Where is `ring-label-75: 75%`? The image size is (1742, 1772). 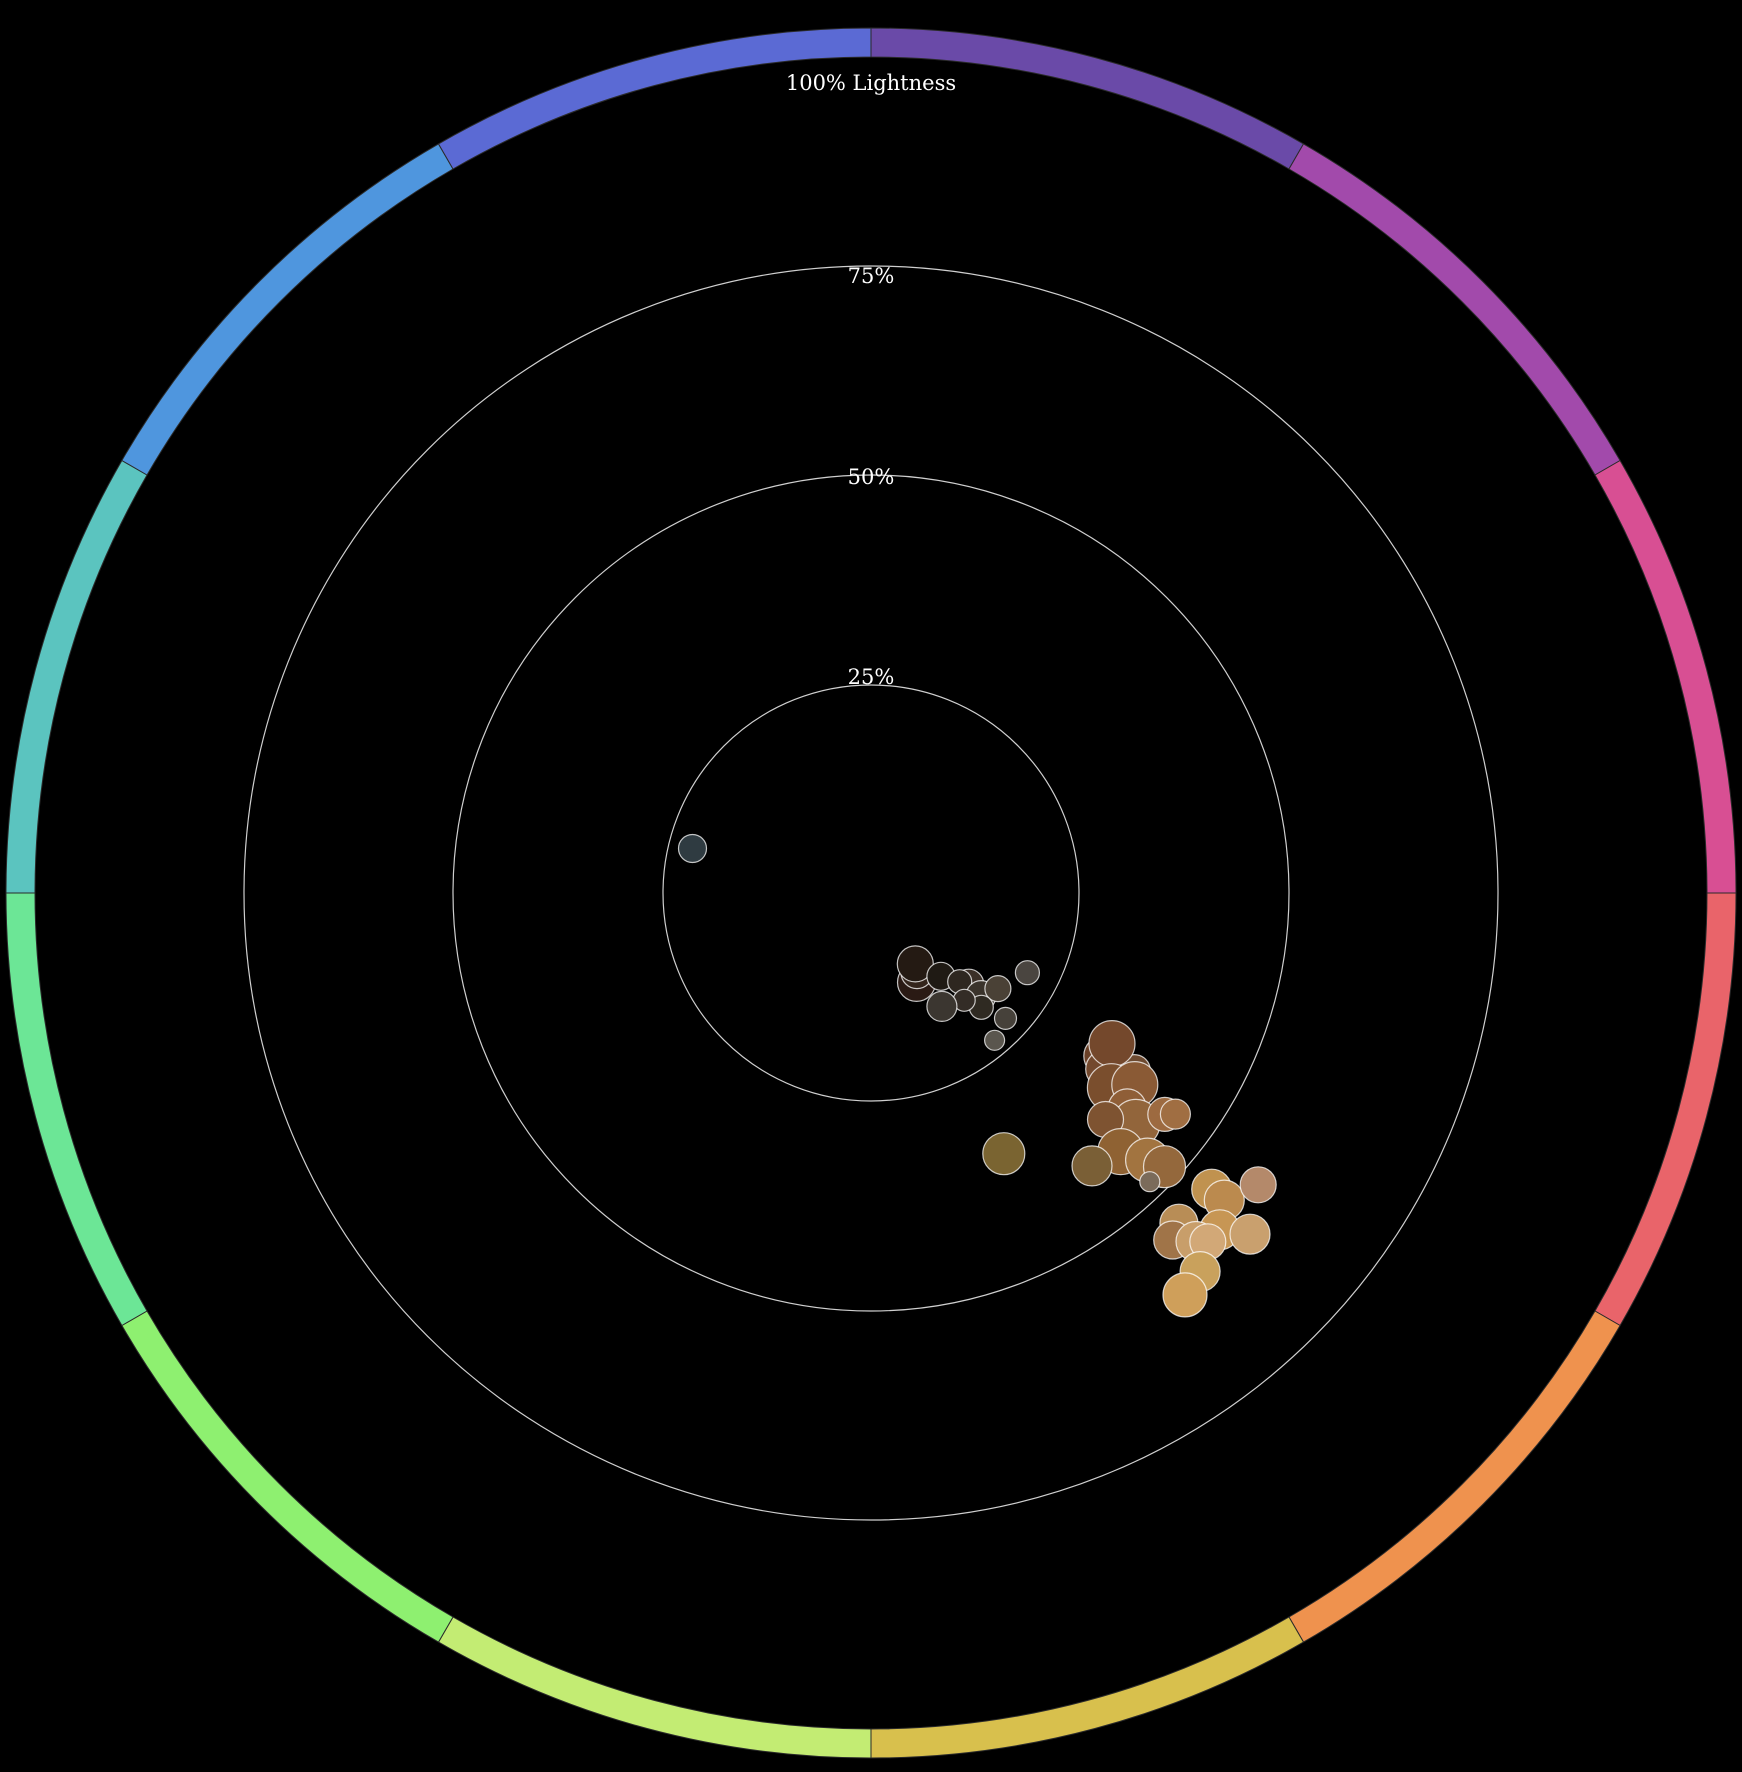 ring-label-75: 75% is located at coordinates (871, 276).